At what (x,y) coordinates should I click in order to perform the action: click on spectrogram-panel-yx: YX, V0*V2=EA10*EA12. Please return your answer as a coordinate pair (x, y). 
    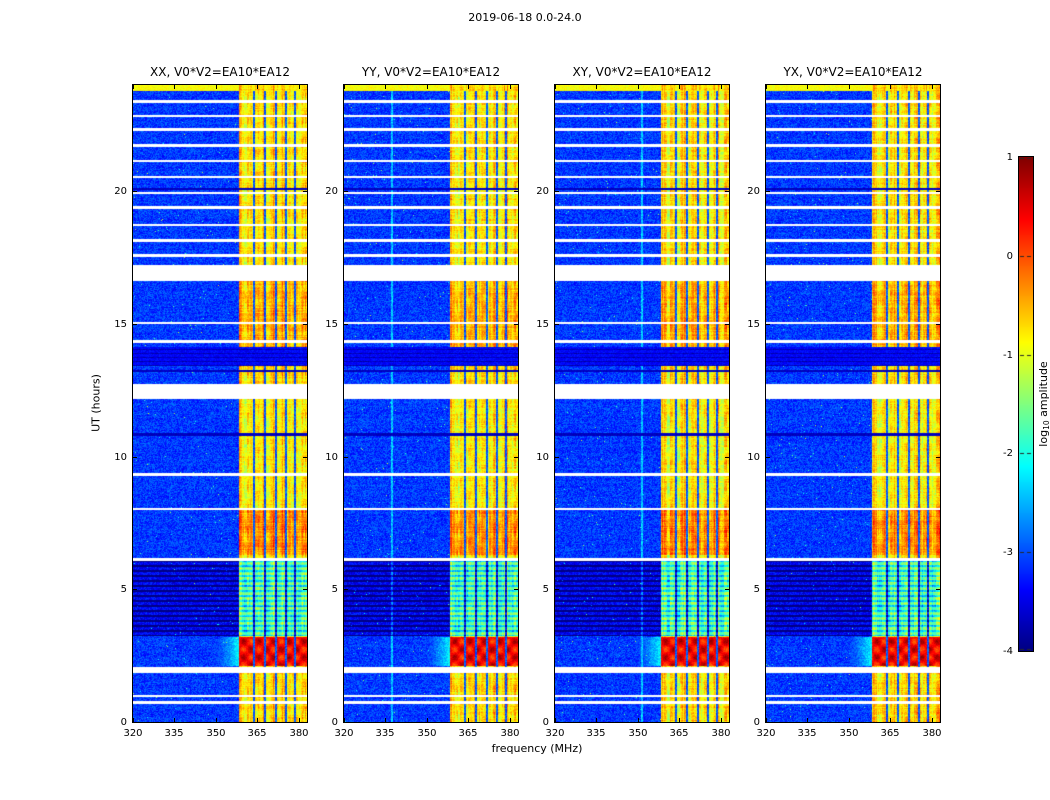
    Looking at the image, I should click on (853, 394).